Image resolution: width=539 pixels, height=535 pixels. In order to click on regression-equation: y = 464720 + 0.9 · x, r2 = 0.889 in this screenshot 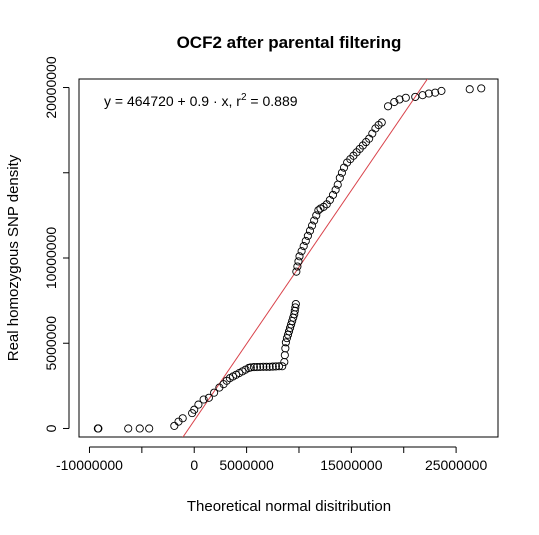, I will do `click(201, 100)`.